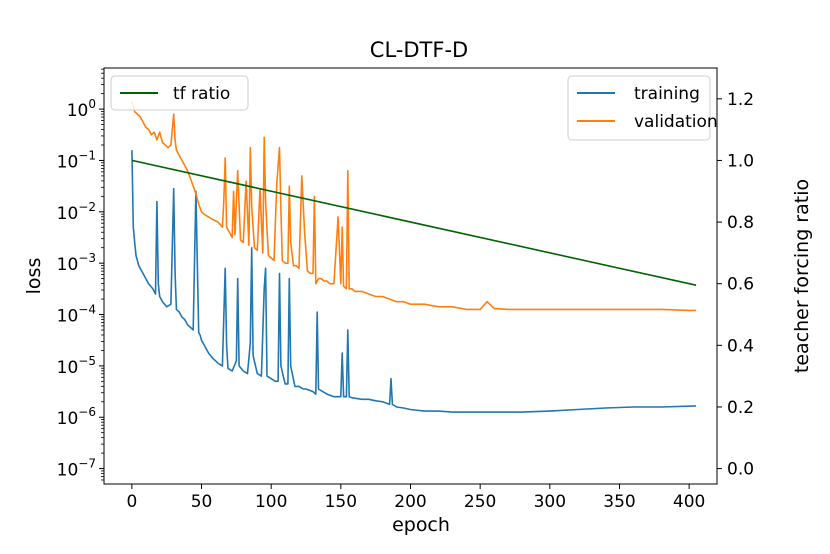  I want to click on y2-tick-label: 1.0, so click(740, 161).